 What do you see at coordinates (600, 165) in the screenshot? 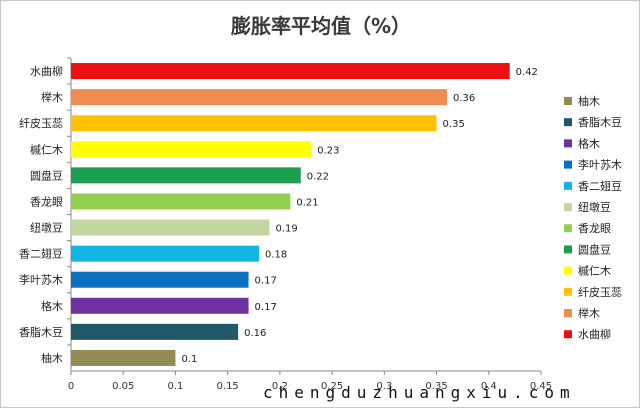
I see `legend-label: 李叶苏木` at bounding box center [600, 165].